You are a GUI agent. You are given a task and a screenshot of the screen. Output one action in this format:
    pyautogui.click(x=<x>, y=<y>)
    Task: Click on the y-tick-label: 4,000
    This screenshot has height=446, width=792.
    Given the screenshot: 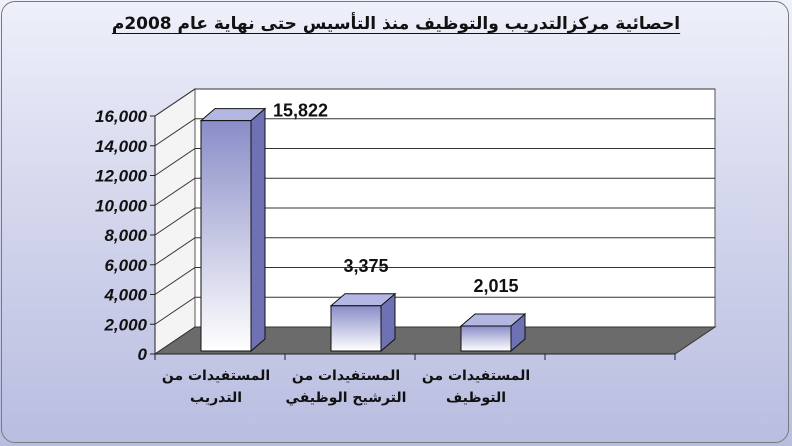 What is the action you would take?
    pyautogui.click(x=125, y=295)
    